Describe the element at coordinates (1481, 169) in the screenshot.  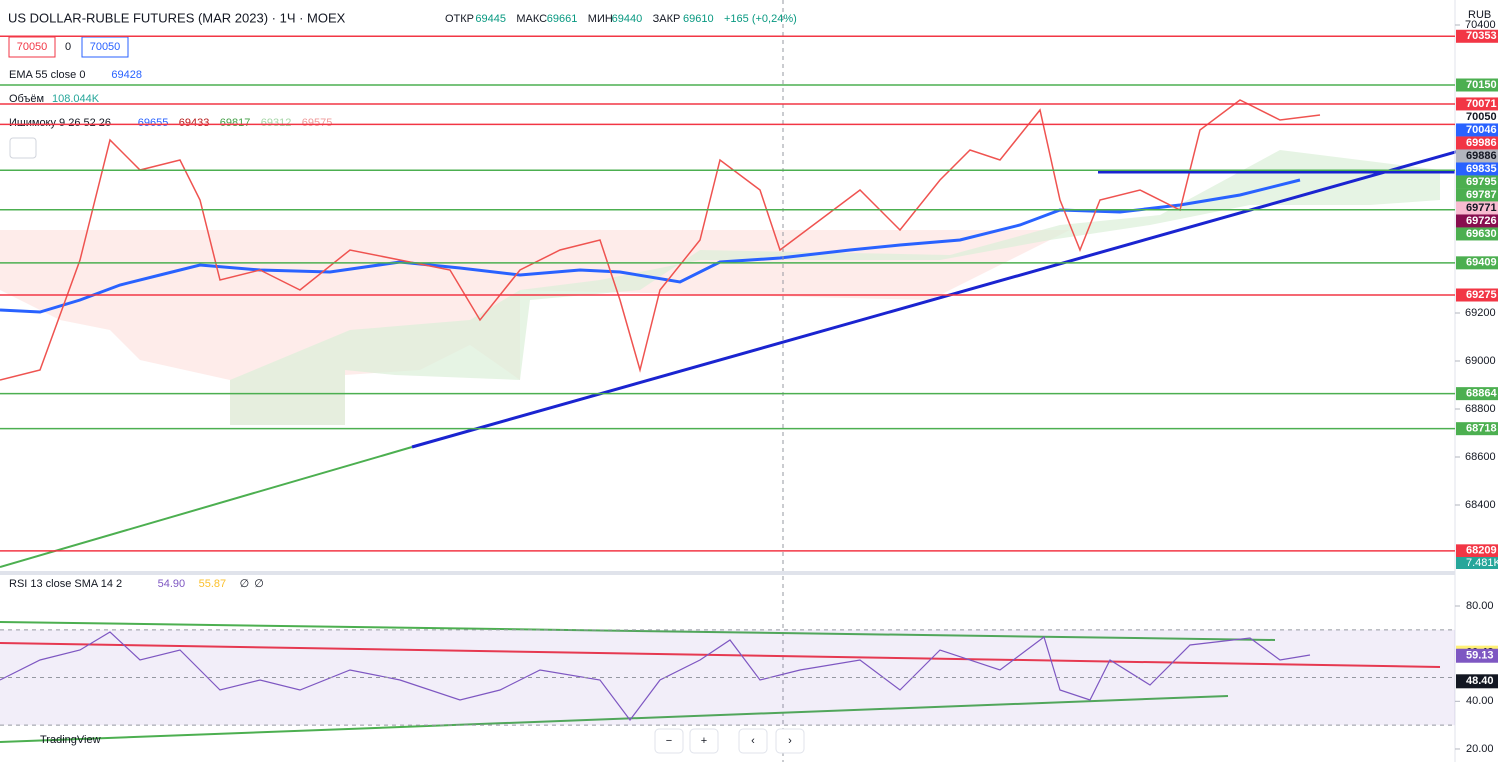
I see `price-badge-label: 69835` at that location.